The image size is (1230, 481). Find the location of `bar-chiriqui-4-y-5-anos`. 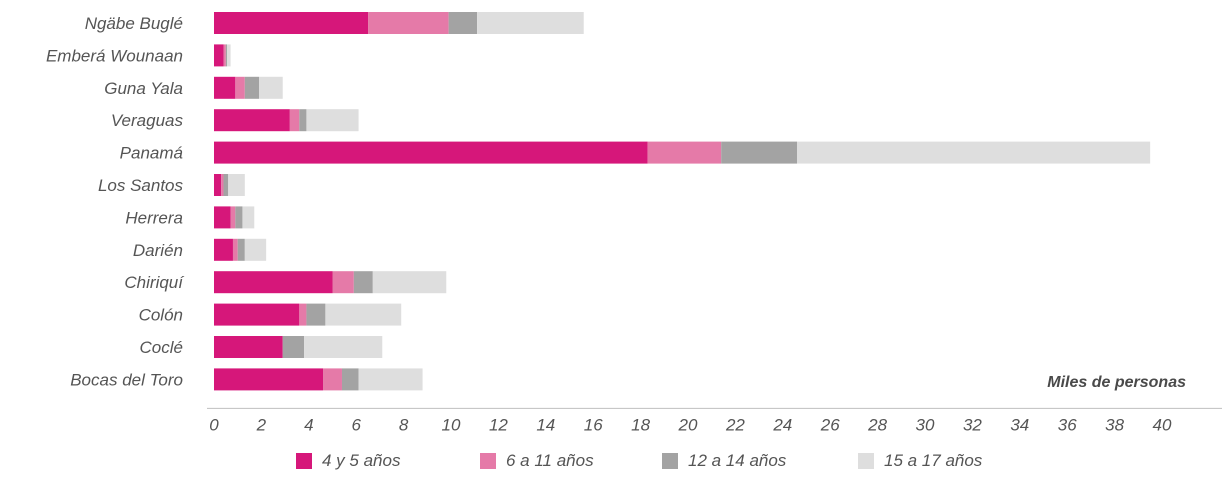

bar-chiriqui-4-y-5-anos is located at coordinates (273, 282).